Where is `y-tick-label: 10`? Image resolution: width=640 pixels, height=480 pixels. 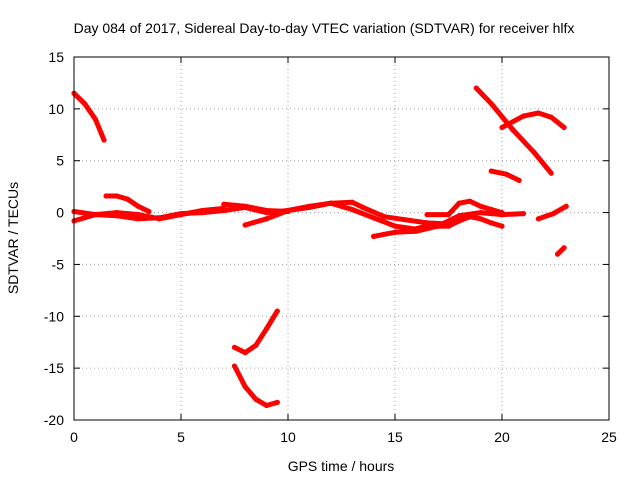
y-tick-label: 10 is located at coordinates (56, 109).